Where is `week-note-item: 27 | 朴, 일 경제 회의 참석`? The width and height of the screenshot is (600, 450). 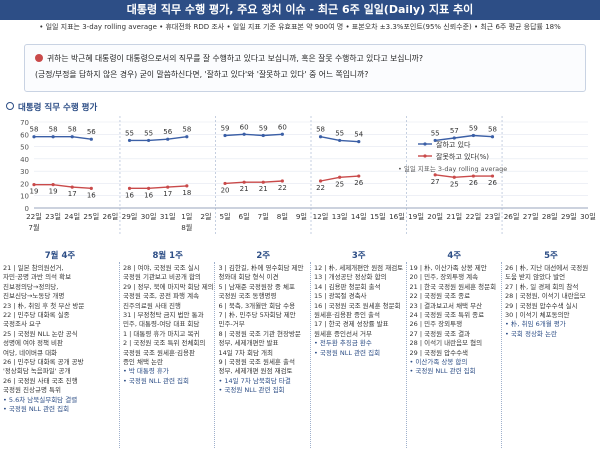
week-note-item: 27 | 朴, 일 경제 회의 참석 is located at coordinates (542, 286).